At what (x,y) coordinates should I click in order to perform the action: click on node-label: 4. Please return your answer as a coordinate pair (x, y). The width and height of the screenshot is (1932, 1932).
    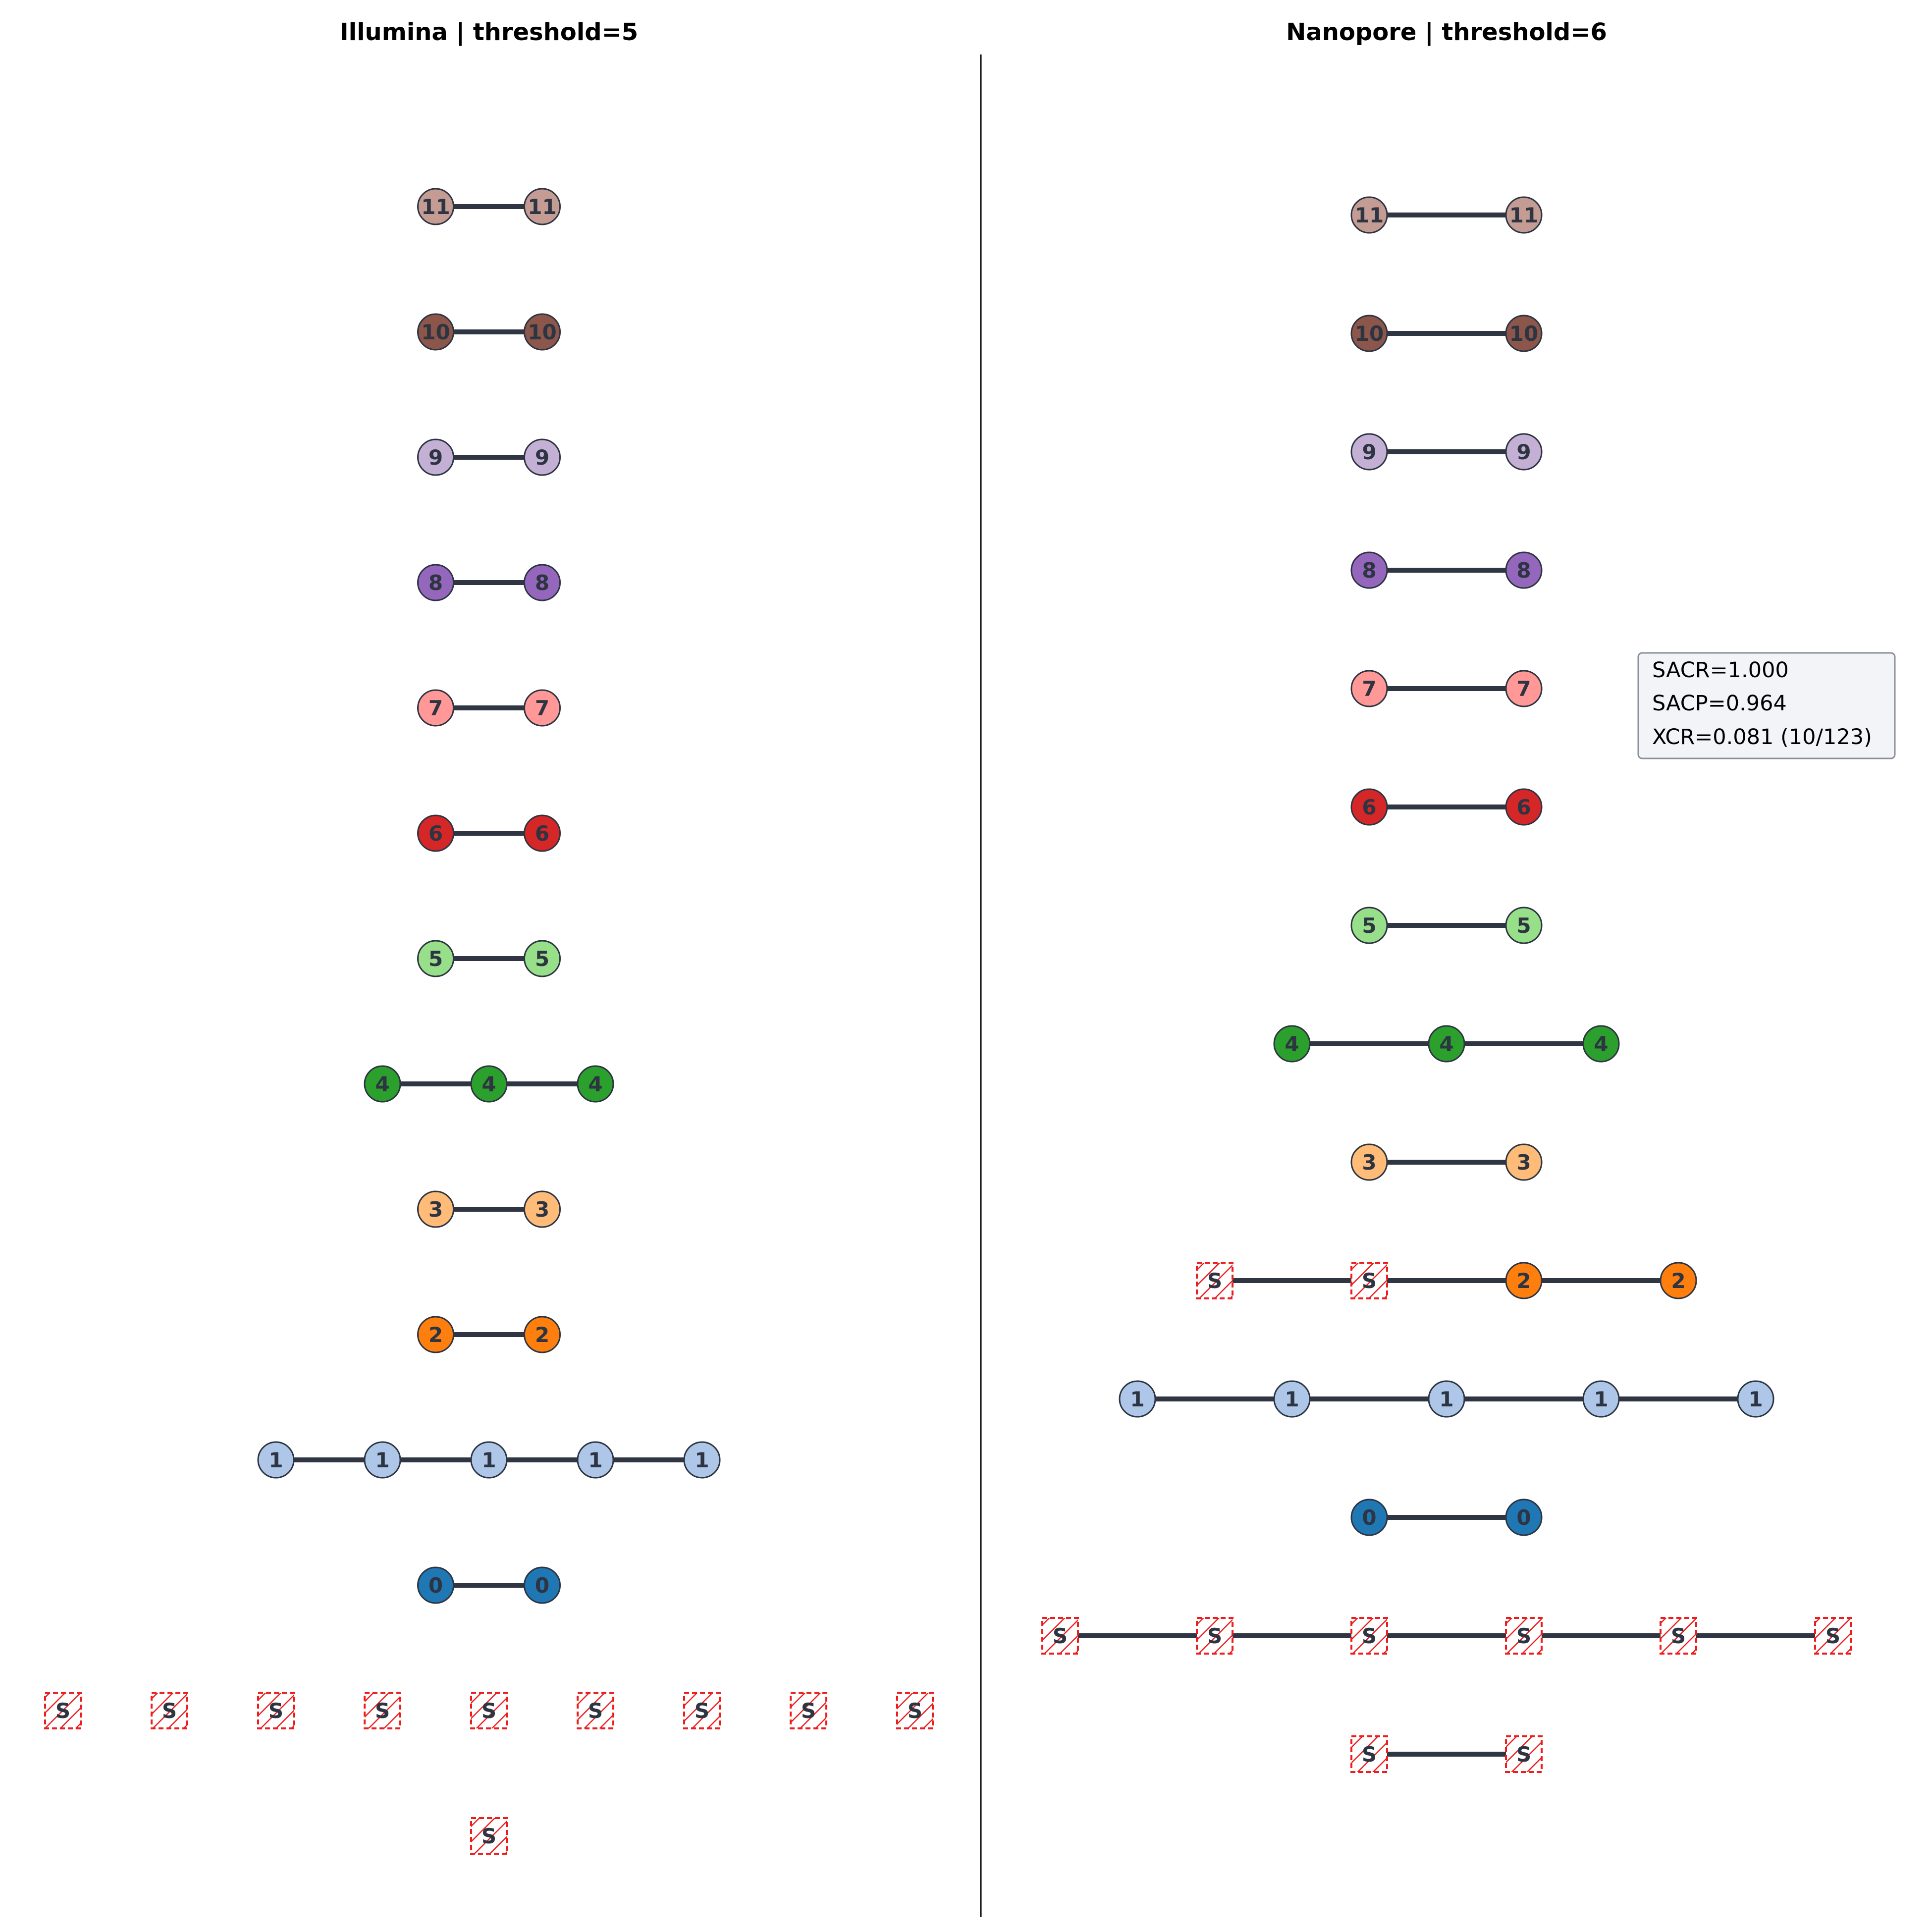
    Looking at the image, I should click on (1446, 1044).